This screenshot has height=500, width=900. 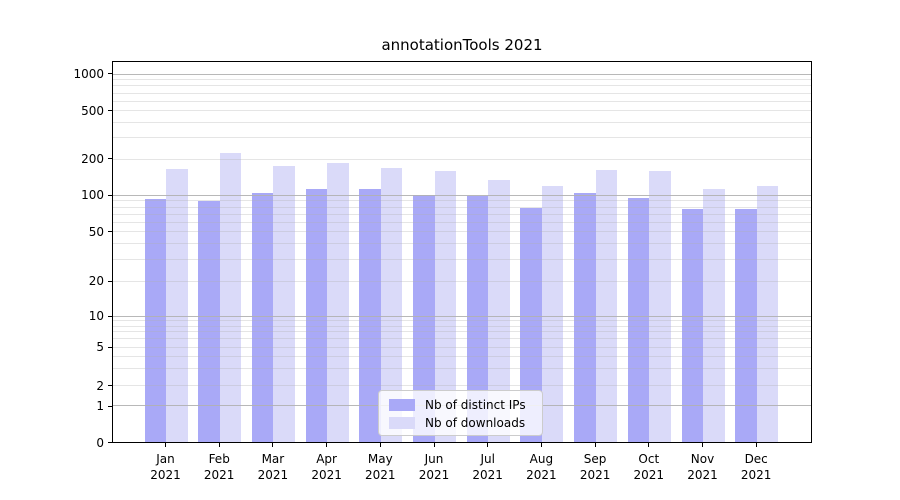 What do you see at coordinates (541, 467) in the screenshot?
I see `x-tick-label: Aug 2021` at bounding box center [541, 467].